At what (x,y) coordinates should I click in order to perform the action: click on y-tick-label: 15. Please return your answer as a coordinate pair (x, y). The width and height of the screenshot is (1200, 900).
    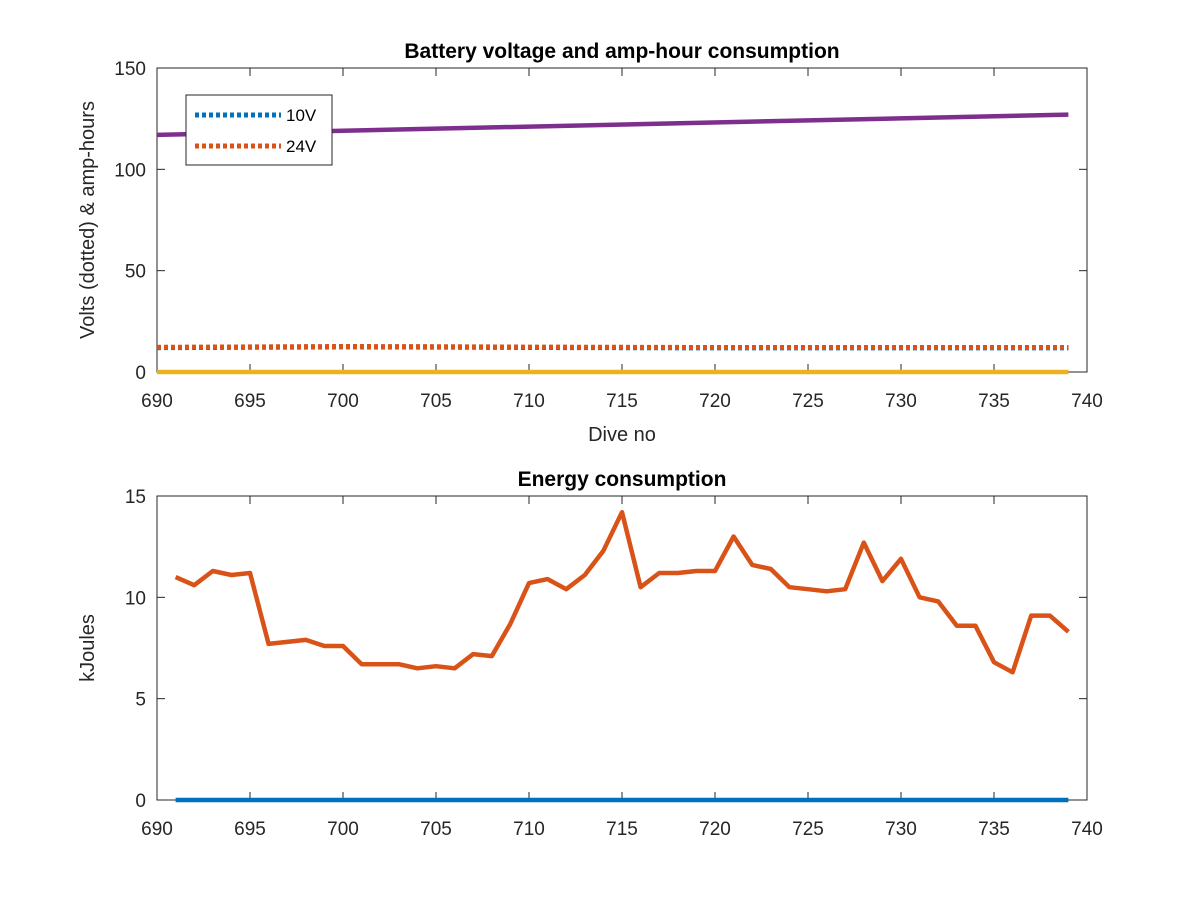
    Looking at the image, I should click on (135, 497).